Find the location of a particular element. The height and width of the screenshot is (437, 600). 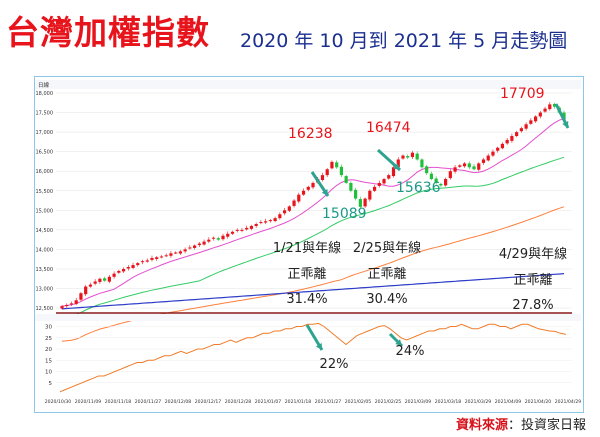

x-tick-label: 2020/11/18 is located at coordinates (118, 402).